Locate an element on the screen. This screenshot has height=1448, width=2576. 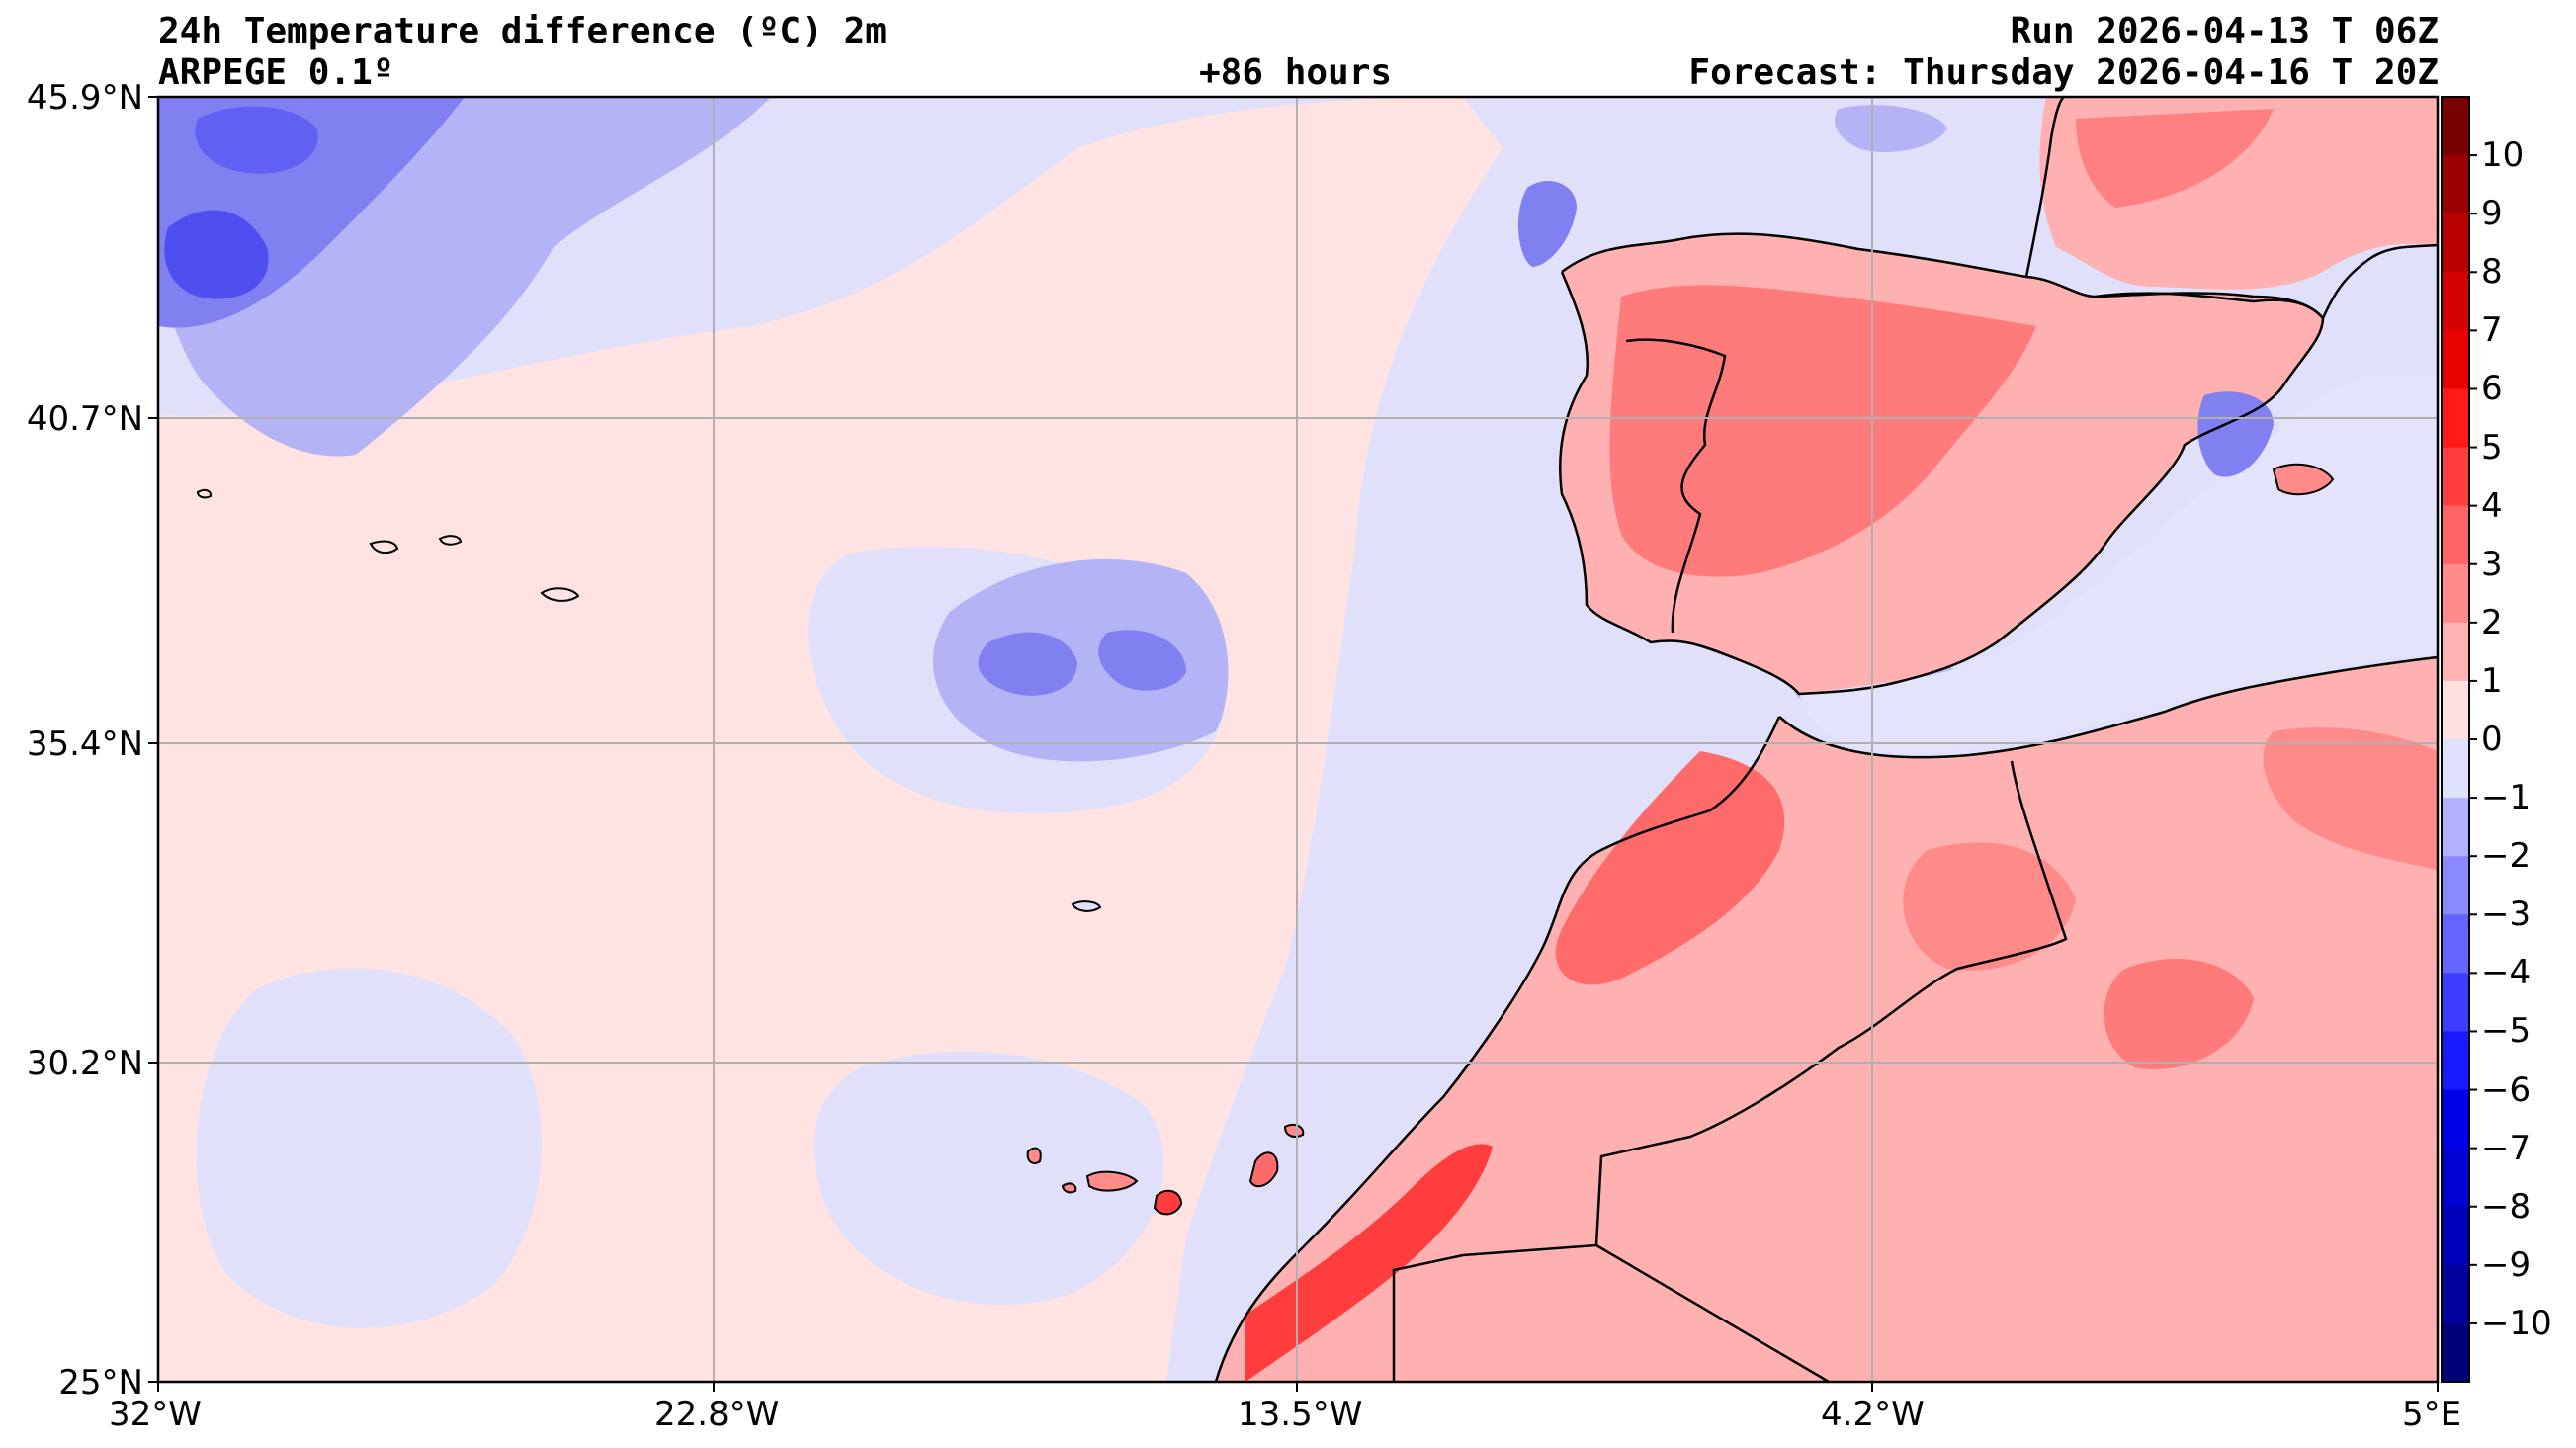
map-title: 24h Temperature difference (ºC) 2m is located at coordinates (522, 31).